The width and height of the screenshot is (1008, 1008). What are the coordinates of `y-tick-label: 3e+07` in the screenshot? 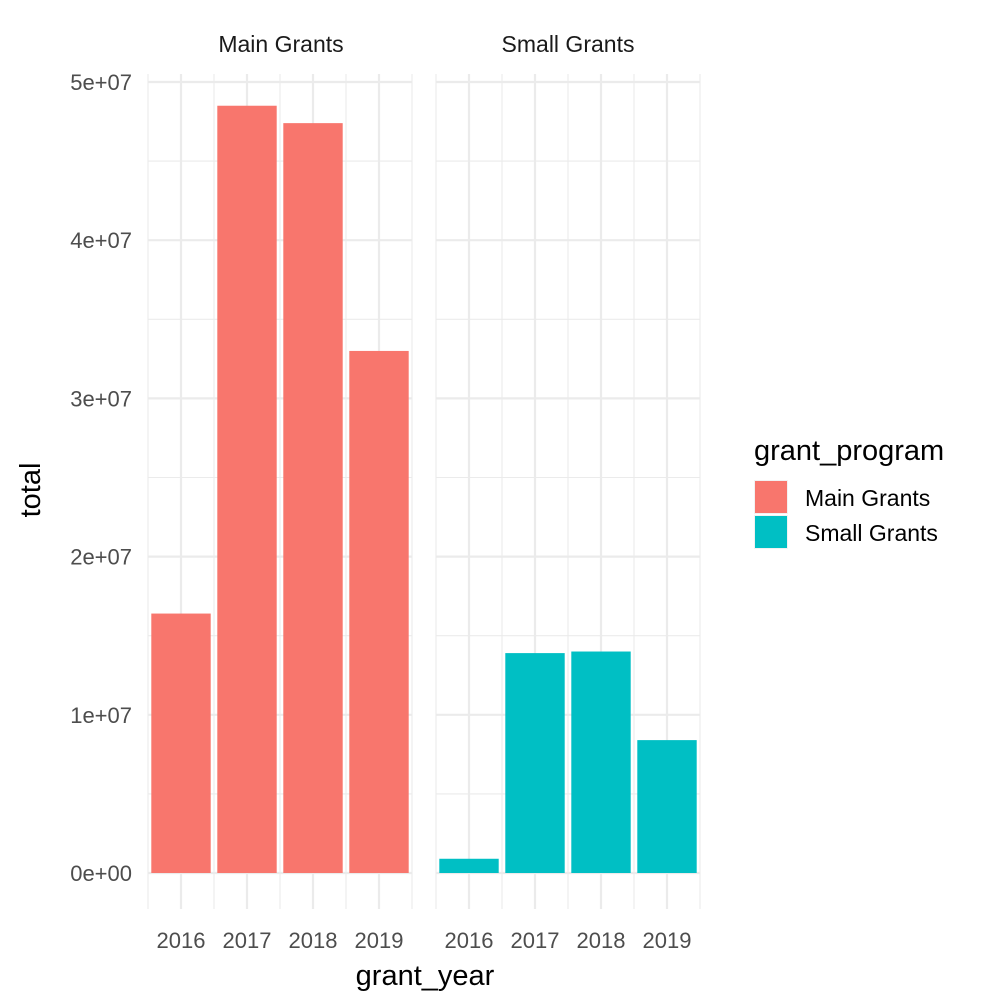 It's located at (101, 398).